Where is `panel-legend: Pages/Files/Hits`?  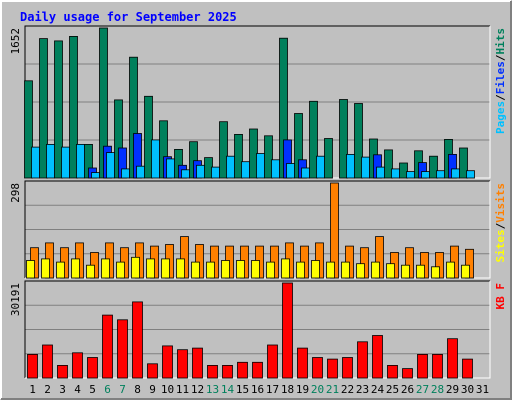 panel-legend: Pages/Files/Hits is located at coordinates (500, 81).